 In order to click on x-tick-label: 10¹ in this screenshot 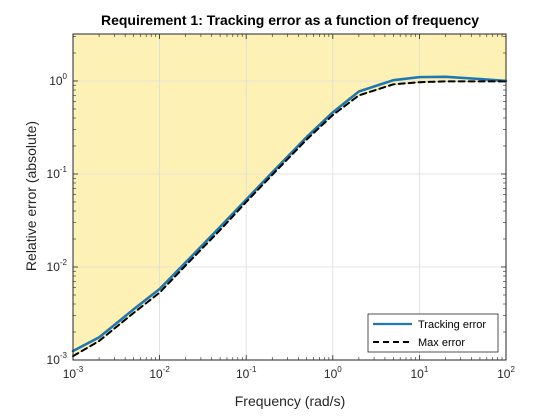, I will do `click(419, 373)`.